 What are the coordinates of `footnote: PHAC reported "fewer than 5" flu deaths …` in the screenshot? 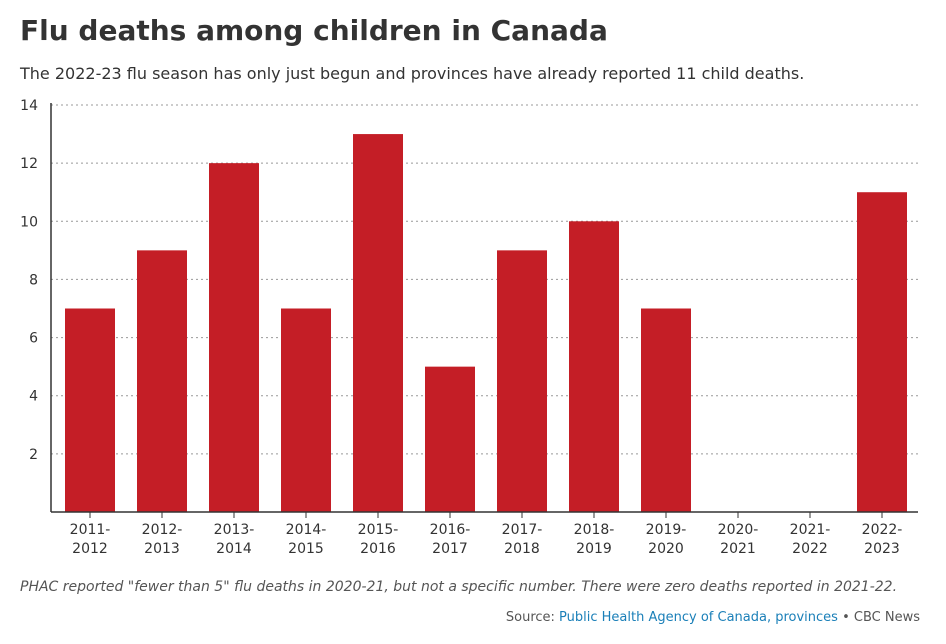 It's located at (459, 587).